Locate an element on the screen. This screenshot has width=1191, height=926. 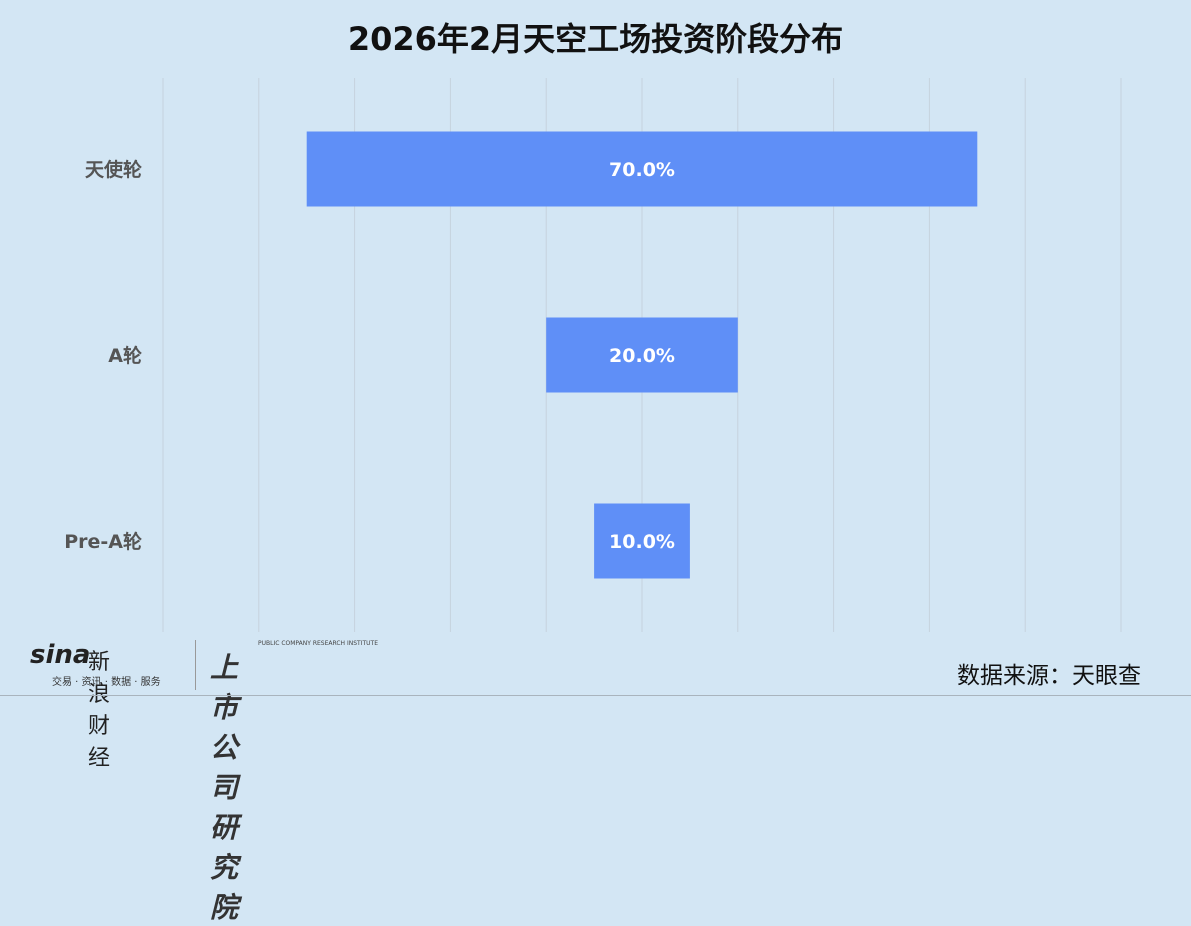
institute-logo: 上市公司研究院 is located at coordinates (225, 787).